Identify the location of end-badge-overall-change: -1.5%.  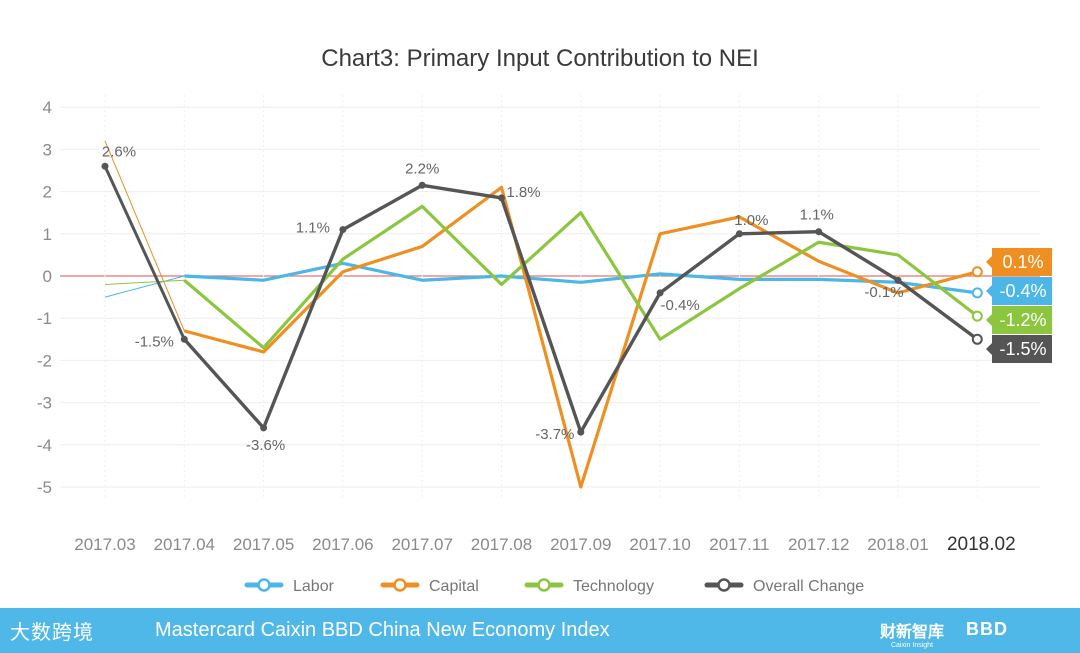
(1019, 349).